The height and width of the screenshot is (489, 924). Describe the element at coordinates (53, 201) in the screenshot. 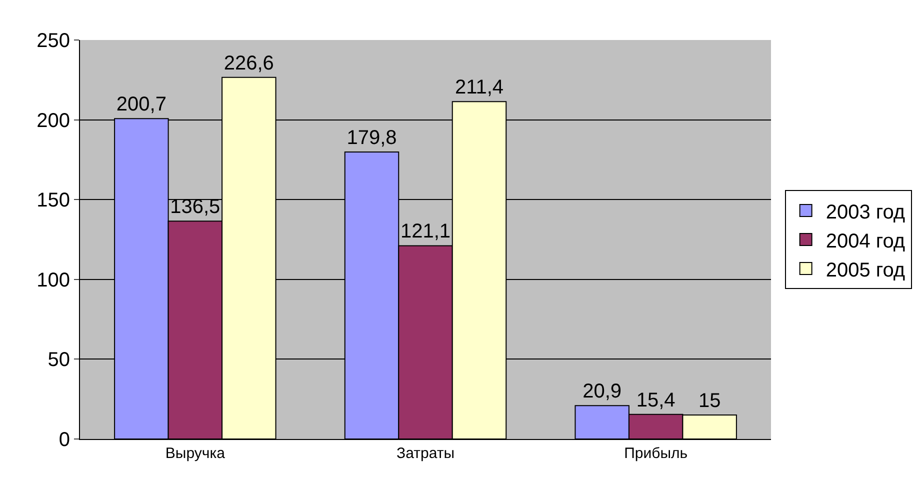

I see `y-tick-label: 150` at that location.